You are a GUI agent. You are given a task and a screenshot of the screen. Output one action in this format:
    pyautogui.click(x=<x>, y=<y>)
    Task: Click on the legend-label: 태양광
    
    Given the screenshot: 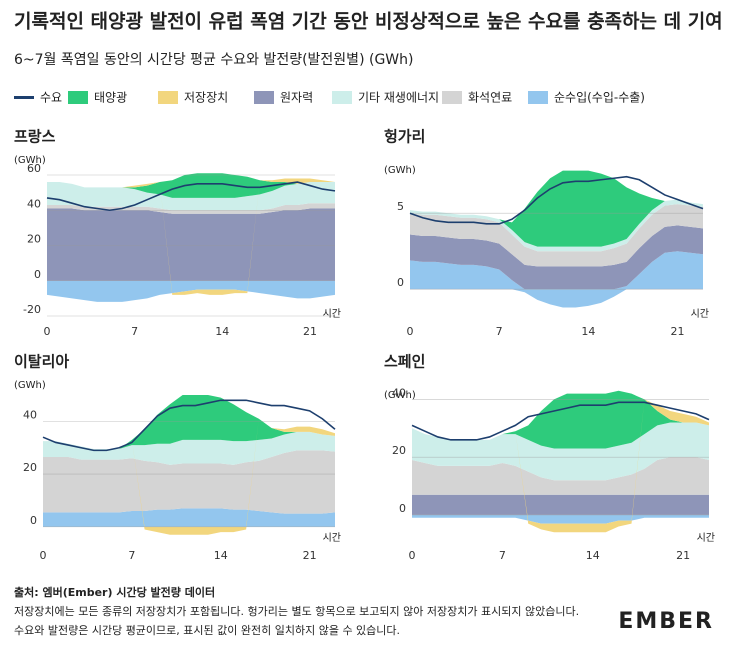 What is the action you would take?
    pyautogui.click(x=110, y=98)
    